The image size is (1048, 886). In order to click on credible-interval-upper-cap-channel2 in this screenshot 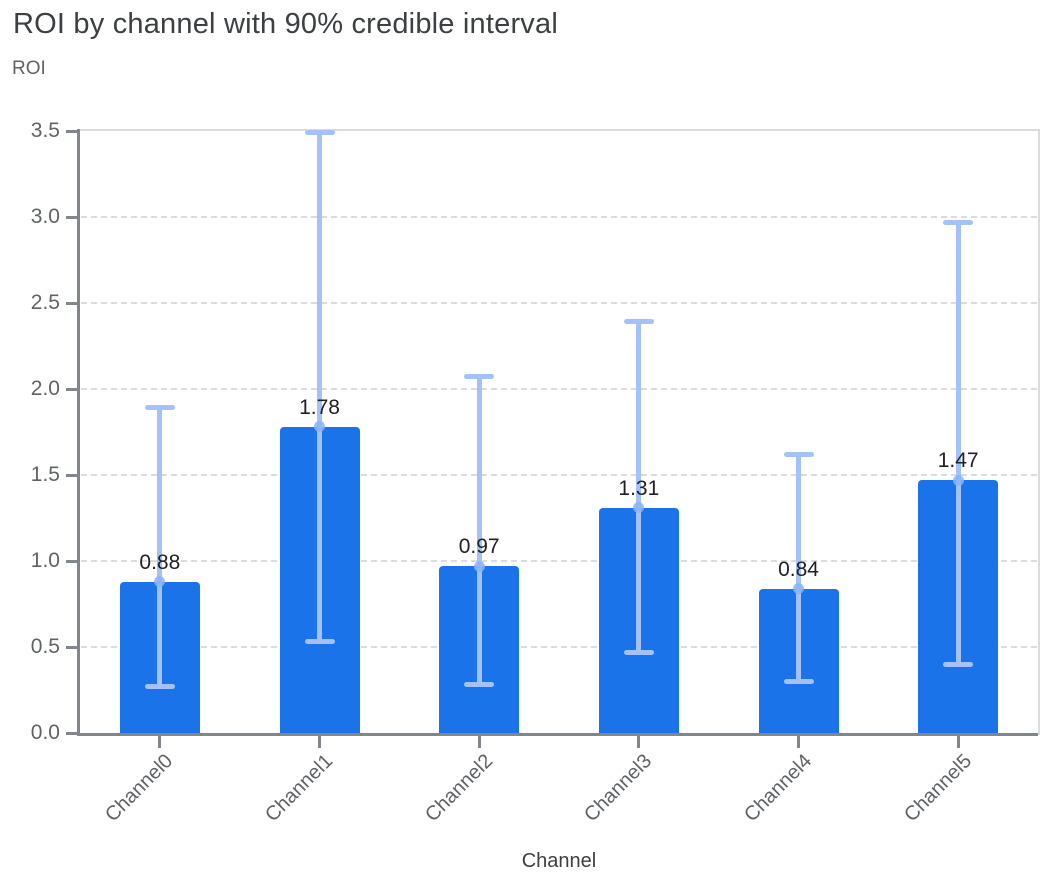, I will do `click(479, 377)`.